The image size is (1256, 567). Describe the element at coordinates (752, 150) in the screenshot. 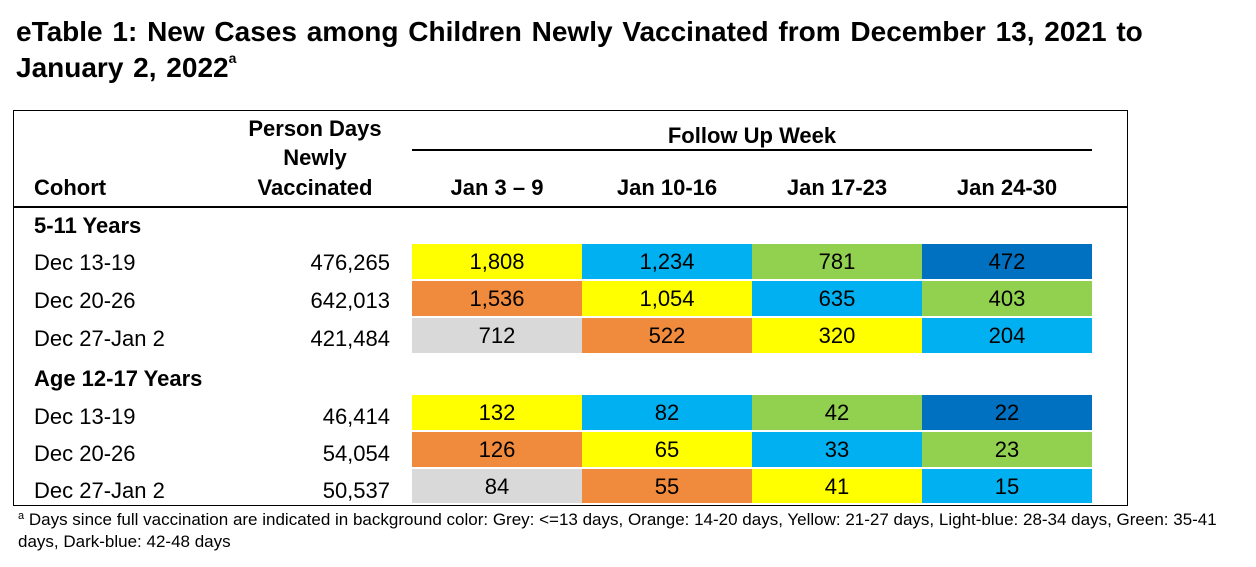

I see `header-follow-up-rule` at that location.